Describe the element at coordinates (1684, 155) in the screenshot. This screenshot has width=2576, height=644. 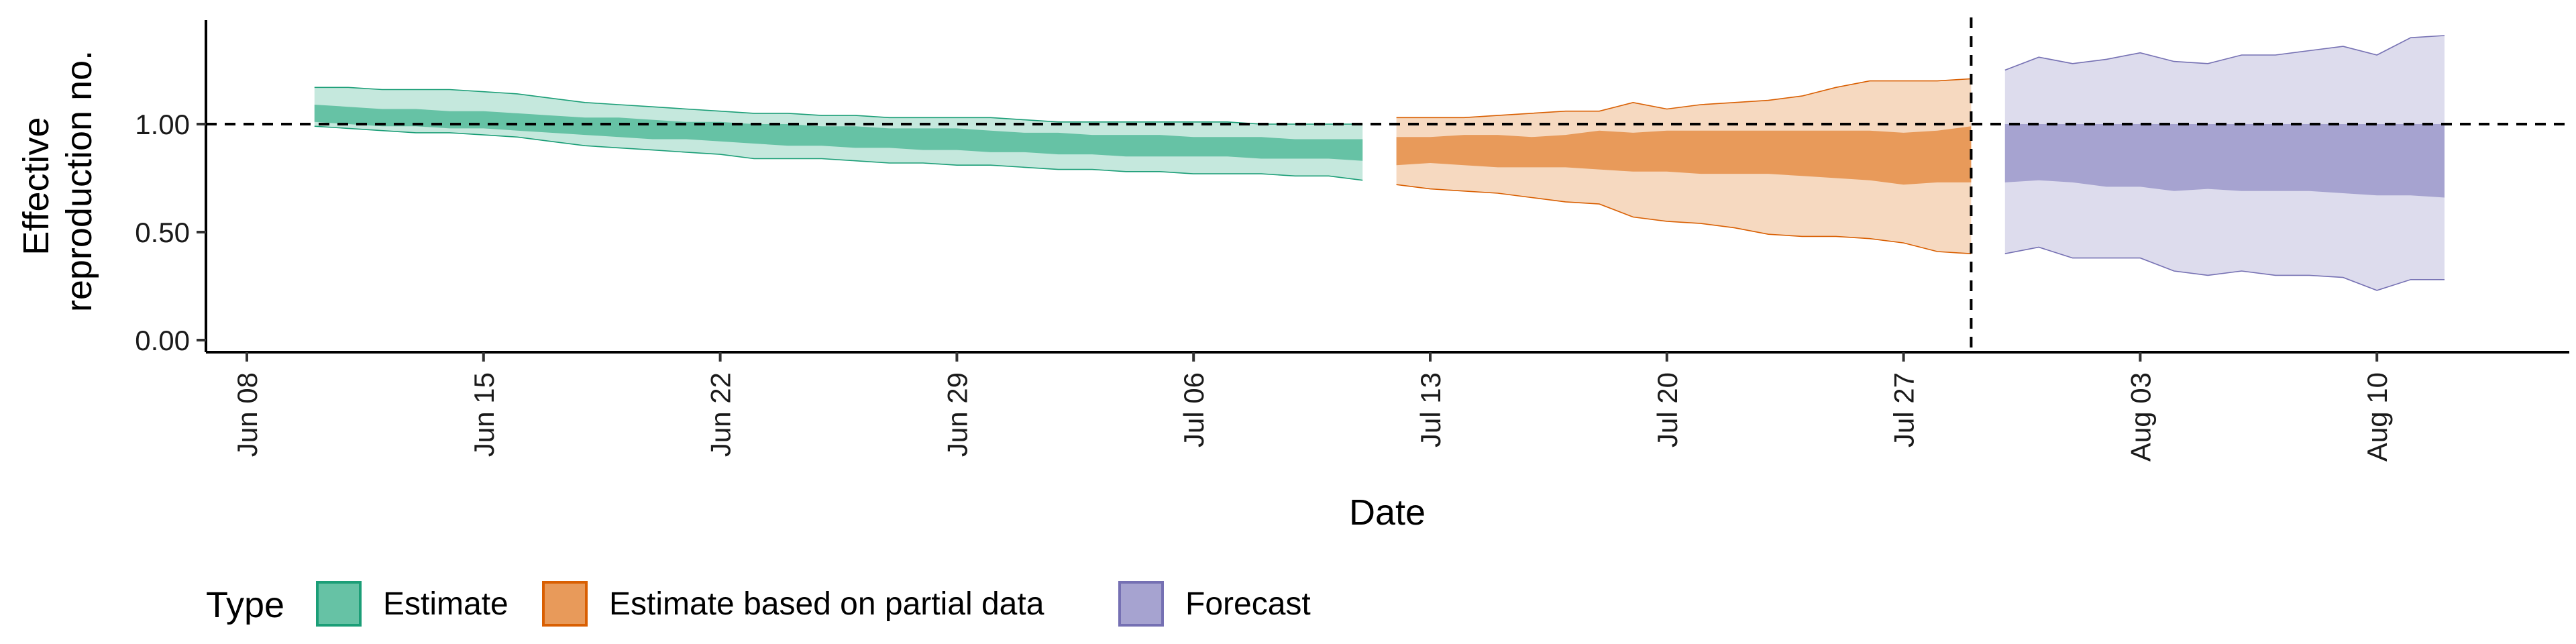
I see `ribbon-50-estimate-based-on-partial-data` at that location.